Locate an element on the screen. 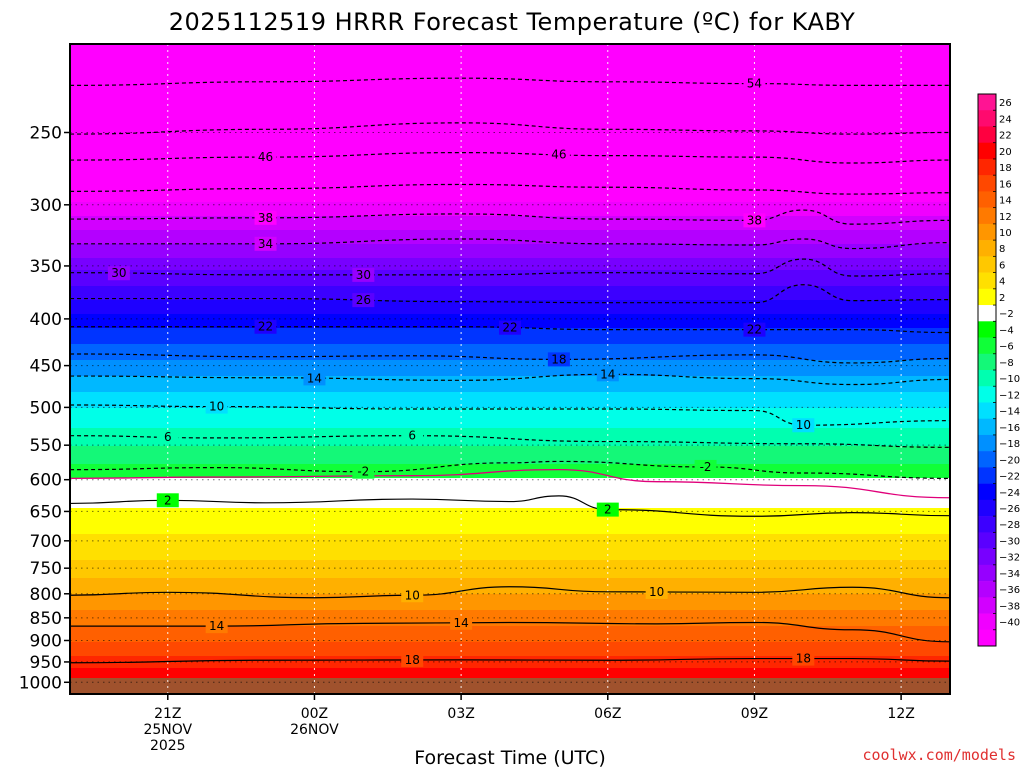  contour-label: 14 is located at coordinates (460, 623).